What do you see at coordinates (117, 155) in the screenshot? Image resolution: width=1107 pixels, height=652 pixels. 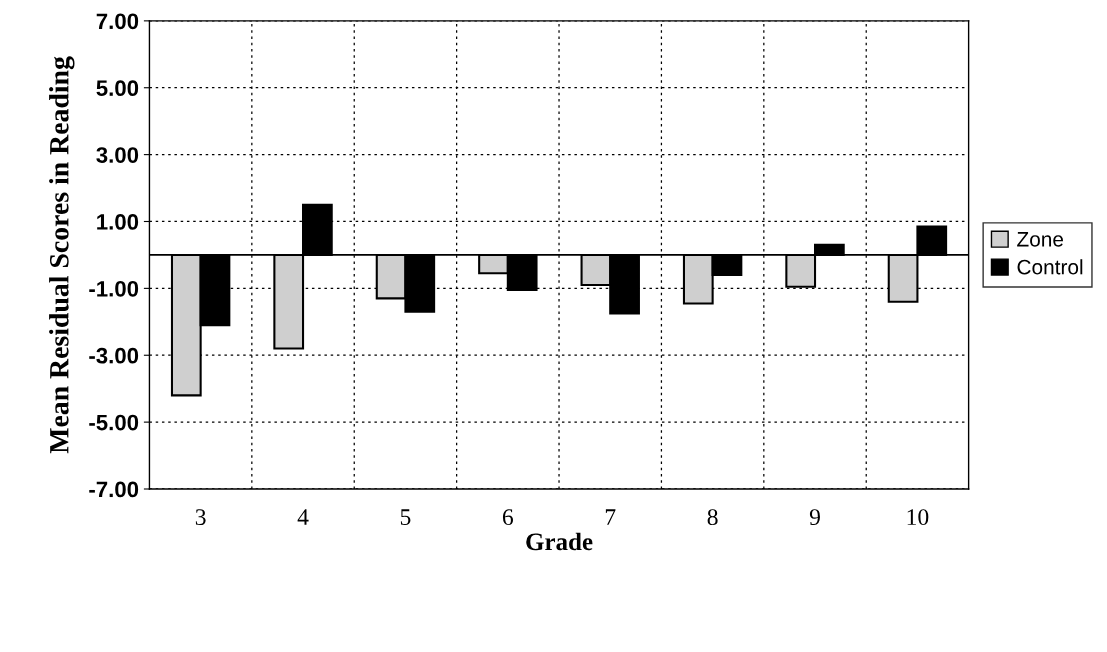 I see `y-tick-label: 3.00` at bounding box center [117, 155].